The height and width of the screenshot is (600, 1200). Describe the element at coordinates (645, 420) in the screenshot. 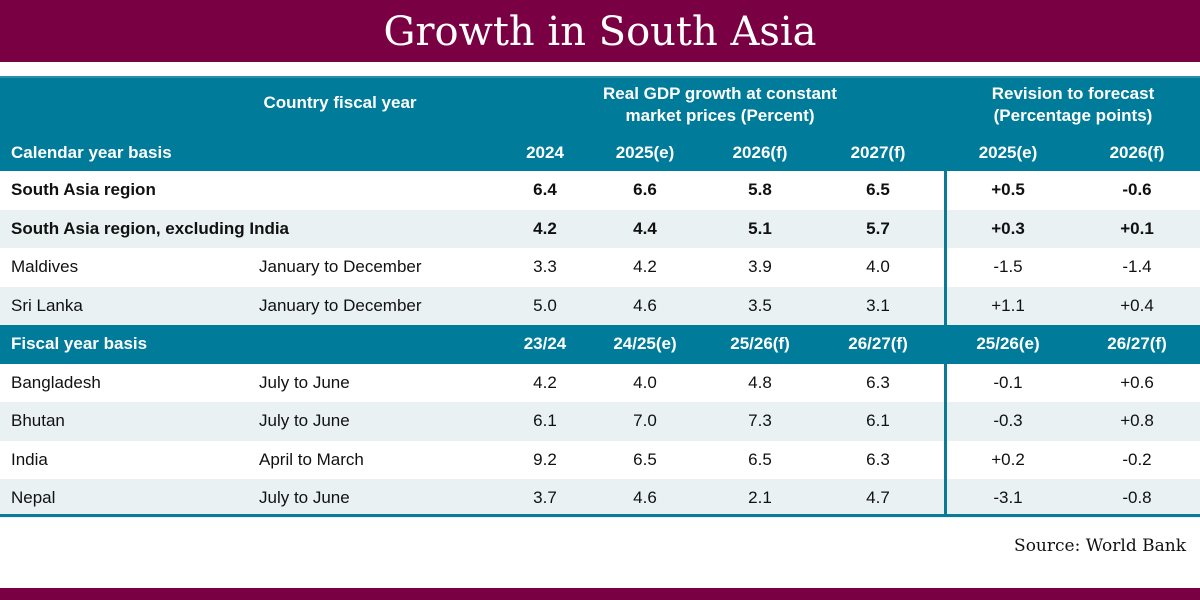

I see `table-cell: 7.0` at that location.